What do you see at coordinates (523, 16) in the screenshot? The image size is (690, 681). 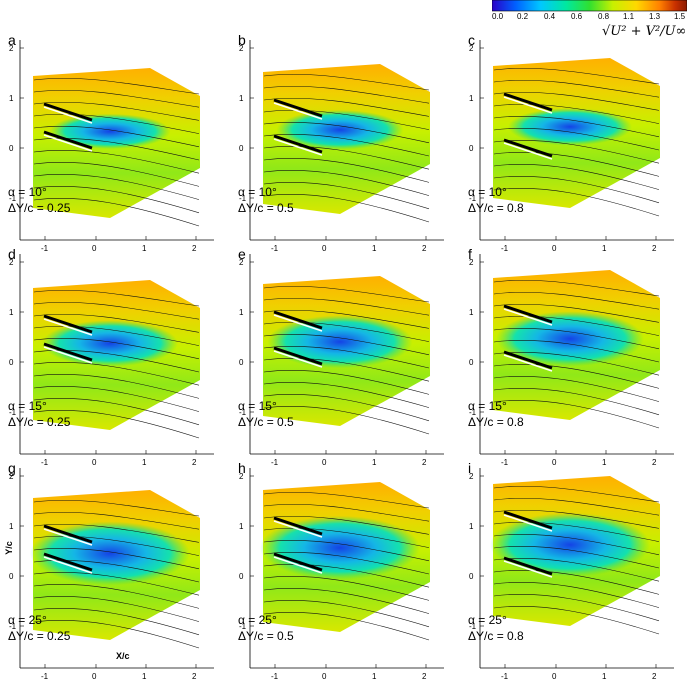 I see `colorbar-tick: 0.2` at bounding box center [523, 16].